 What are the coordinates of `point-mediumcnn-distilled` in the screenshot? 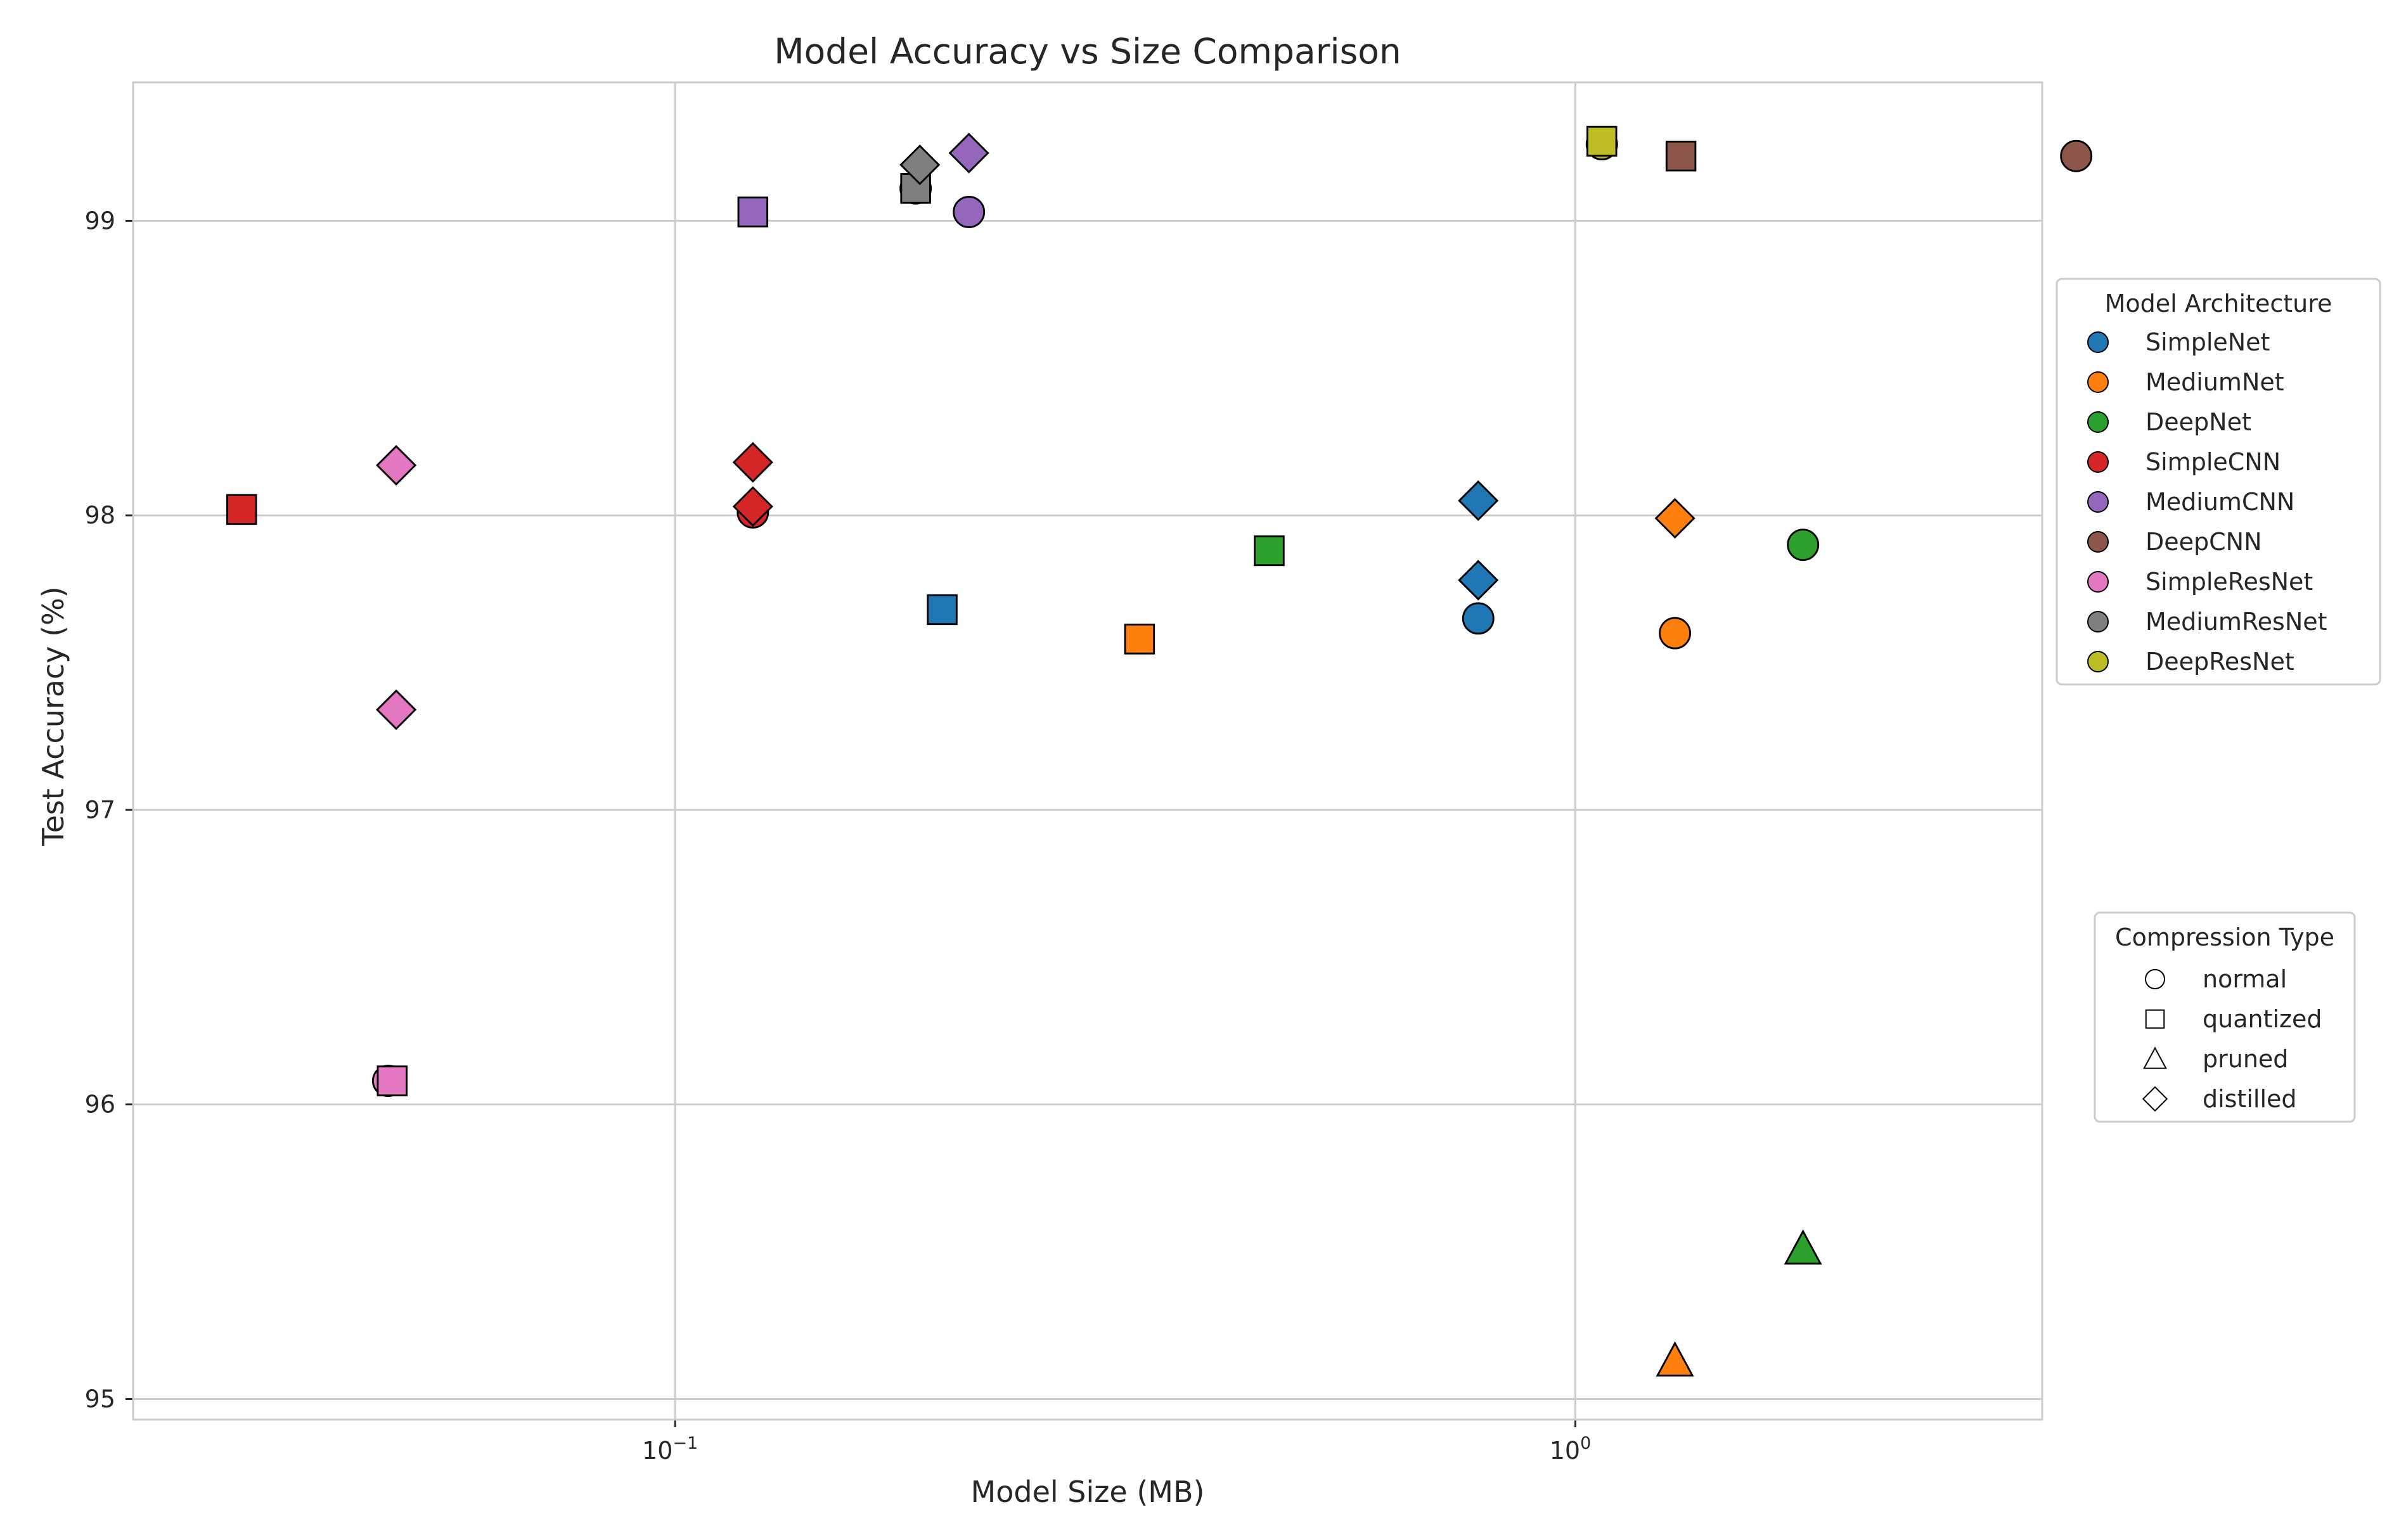 It's located at (968, 153).